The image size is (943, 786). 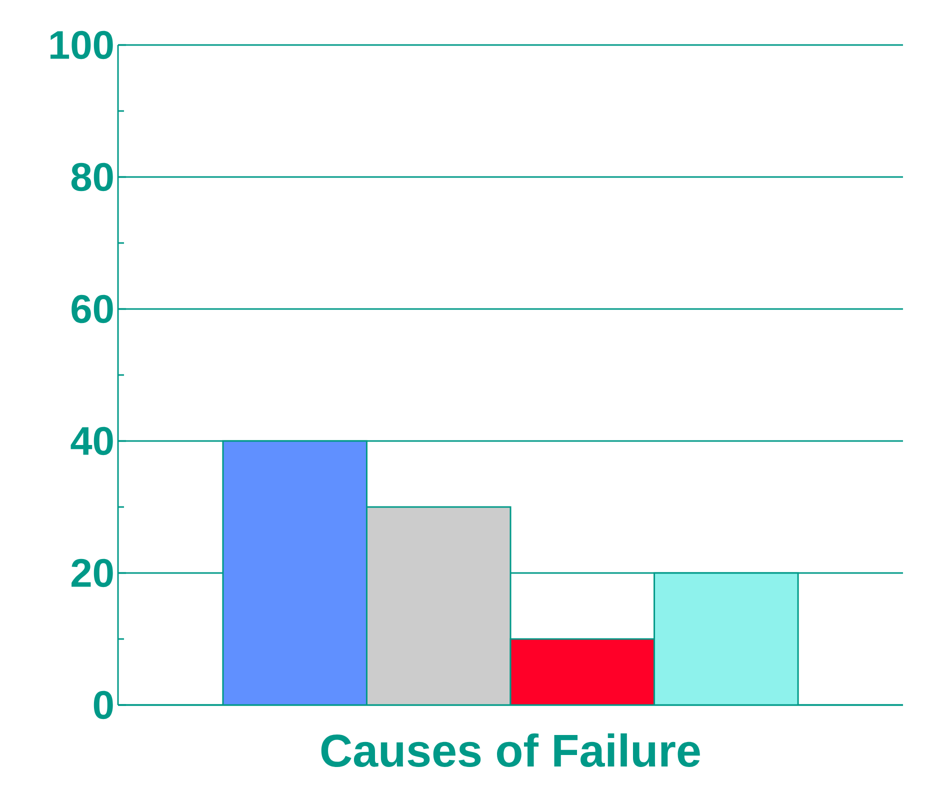 What do you see at coordinates (92, 177) in the screenshot?
I see `y-tick-label: 80` at bounding box center [92, 177].